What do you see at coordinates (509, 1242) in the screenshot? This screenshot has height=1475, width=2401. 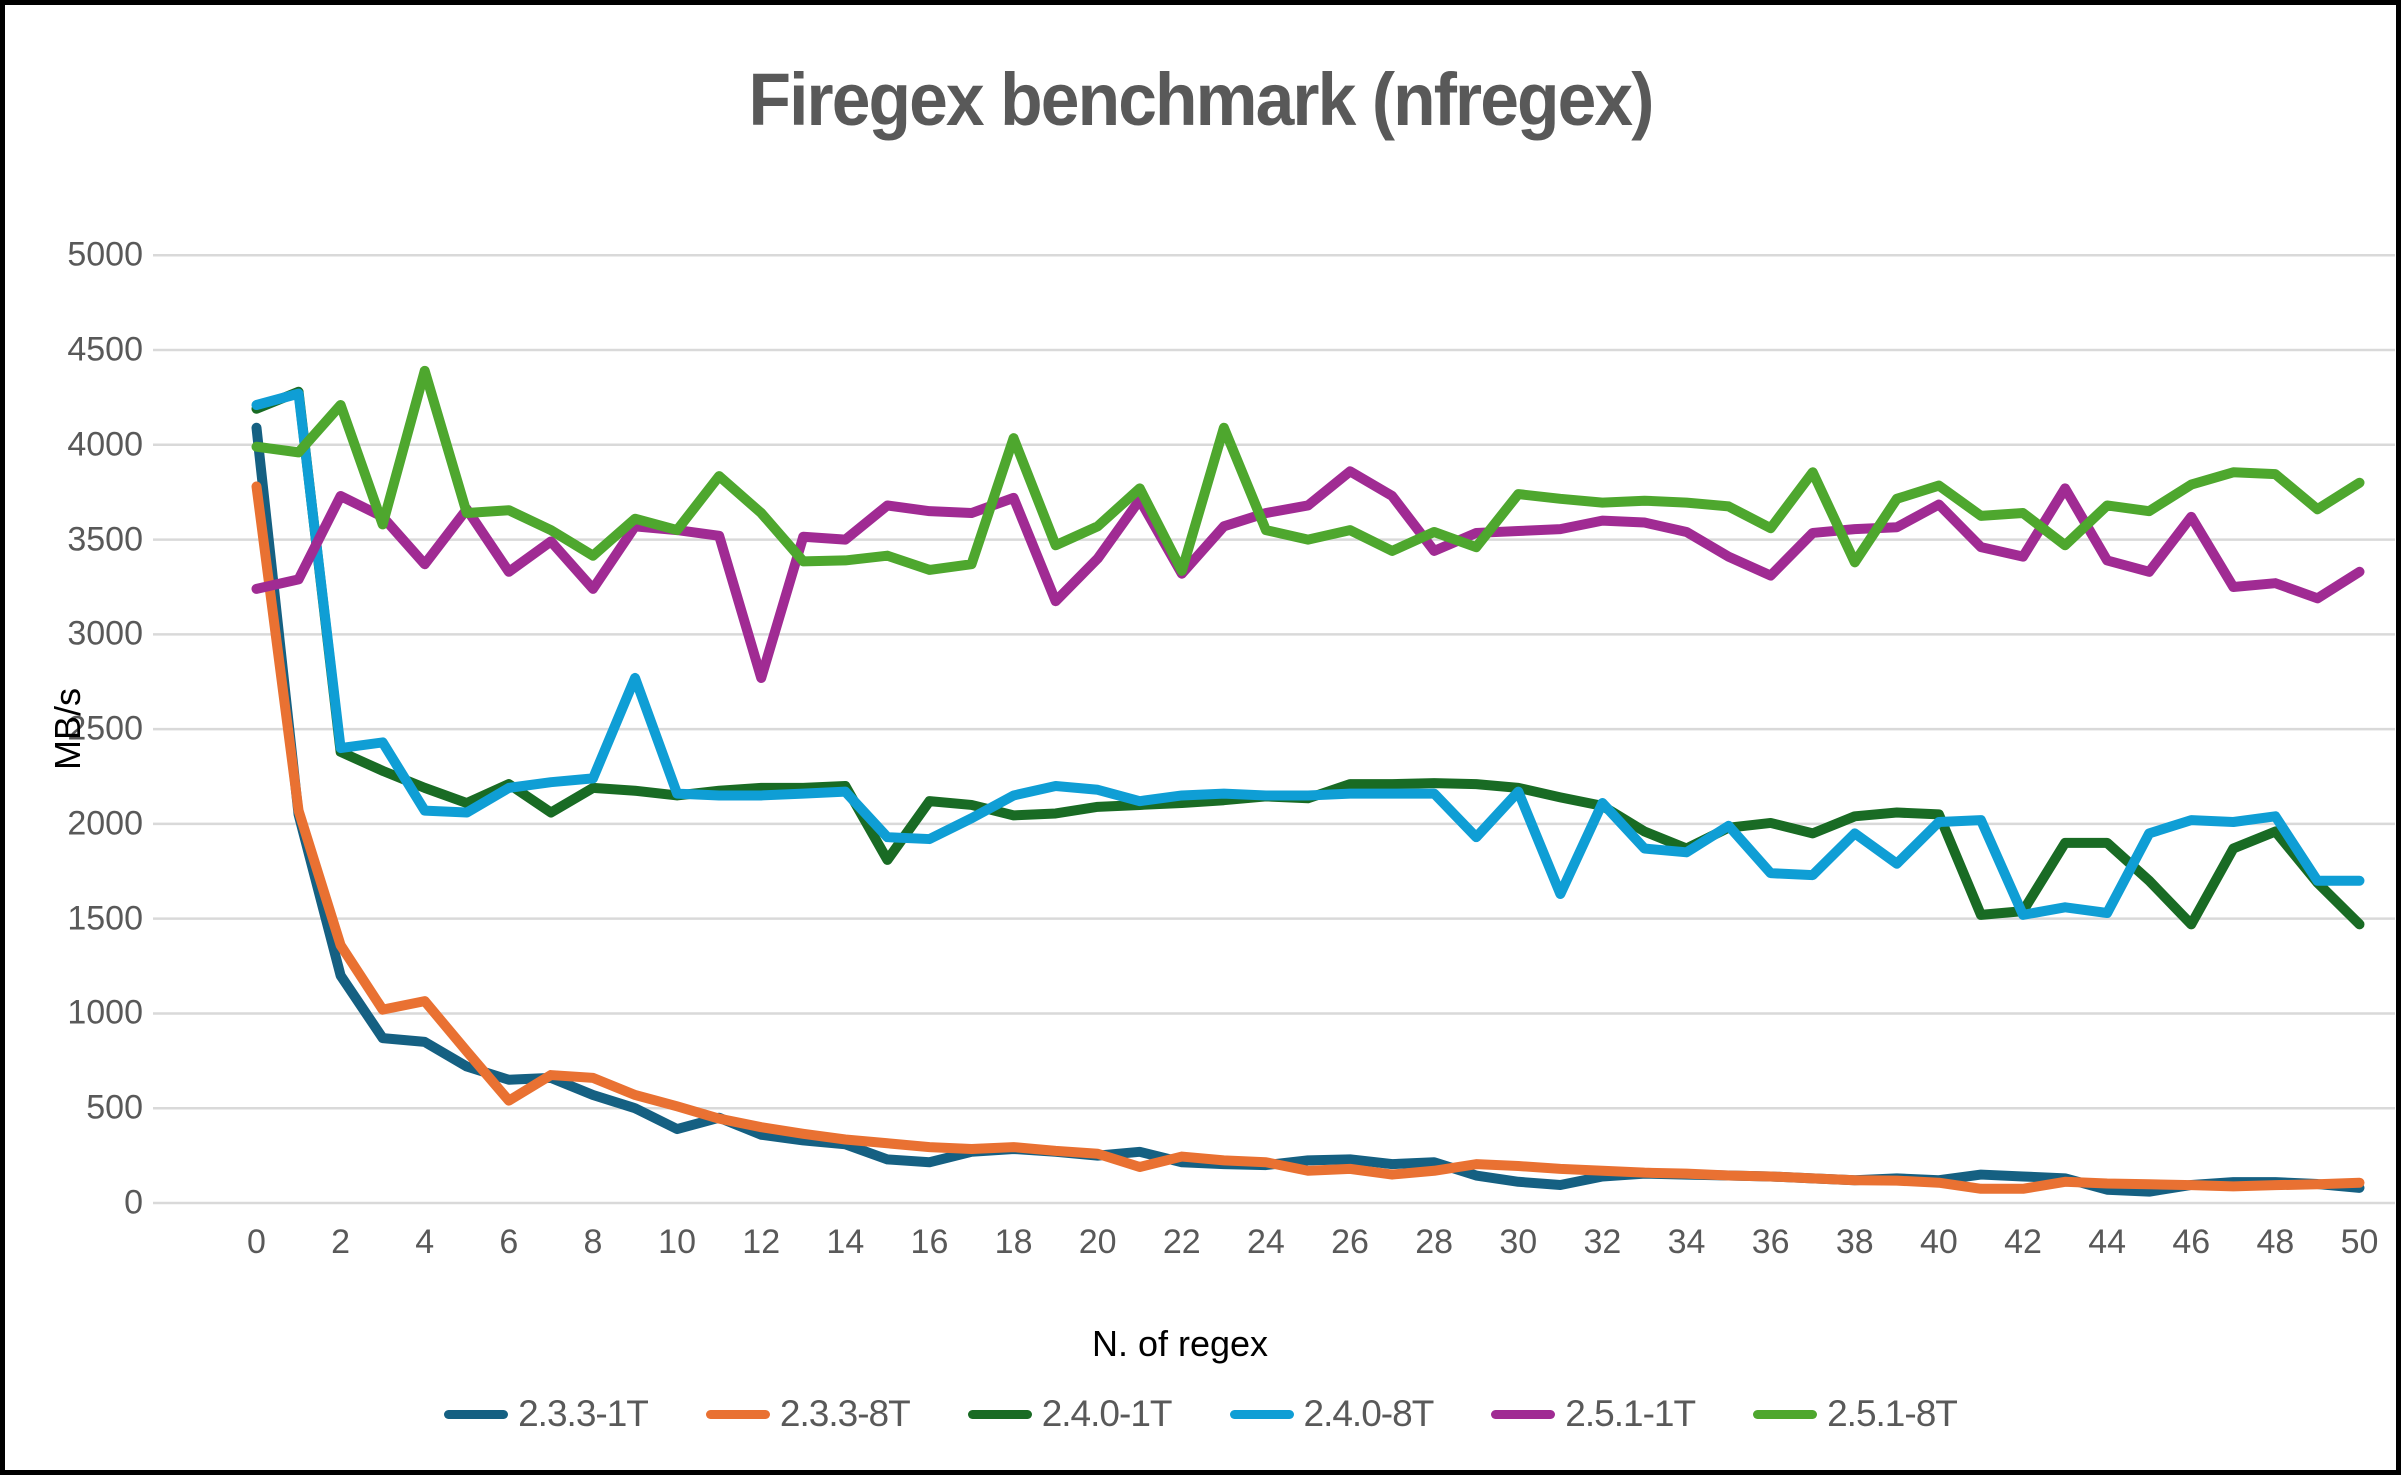 I see `x-tick-label-6: 6` at bounding box center [509, 1242].